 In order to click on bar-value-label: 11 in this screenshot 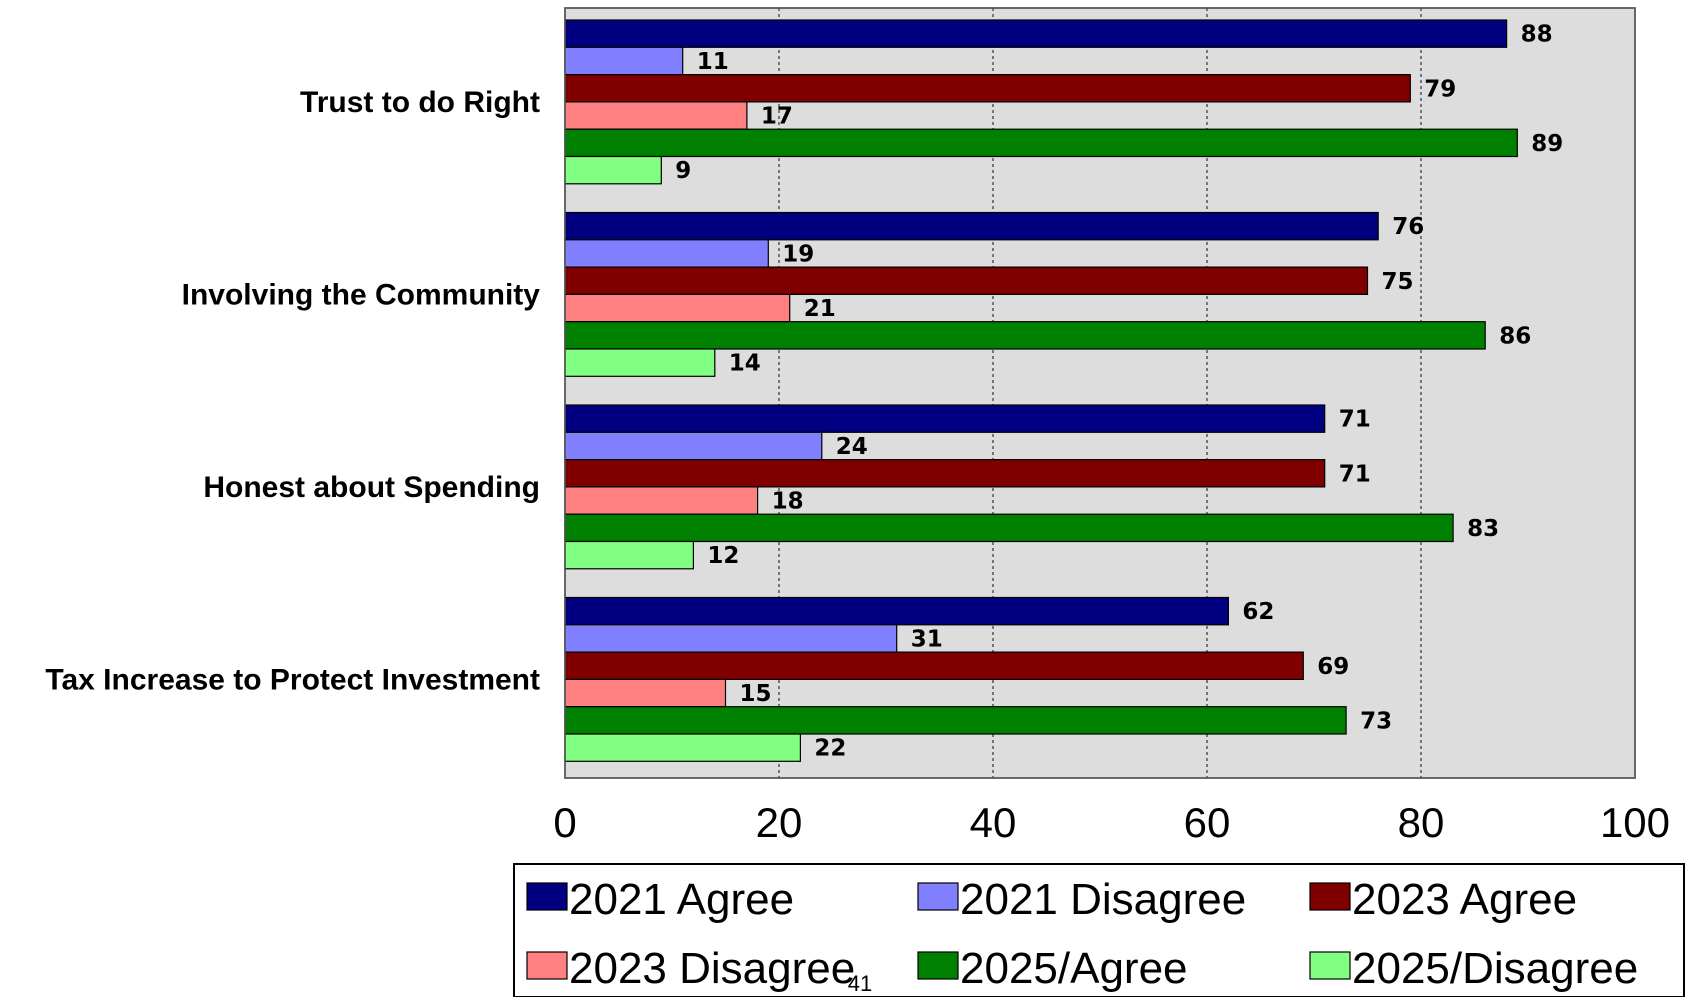, I will do `click(713, 62)`.